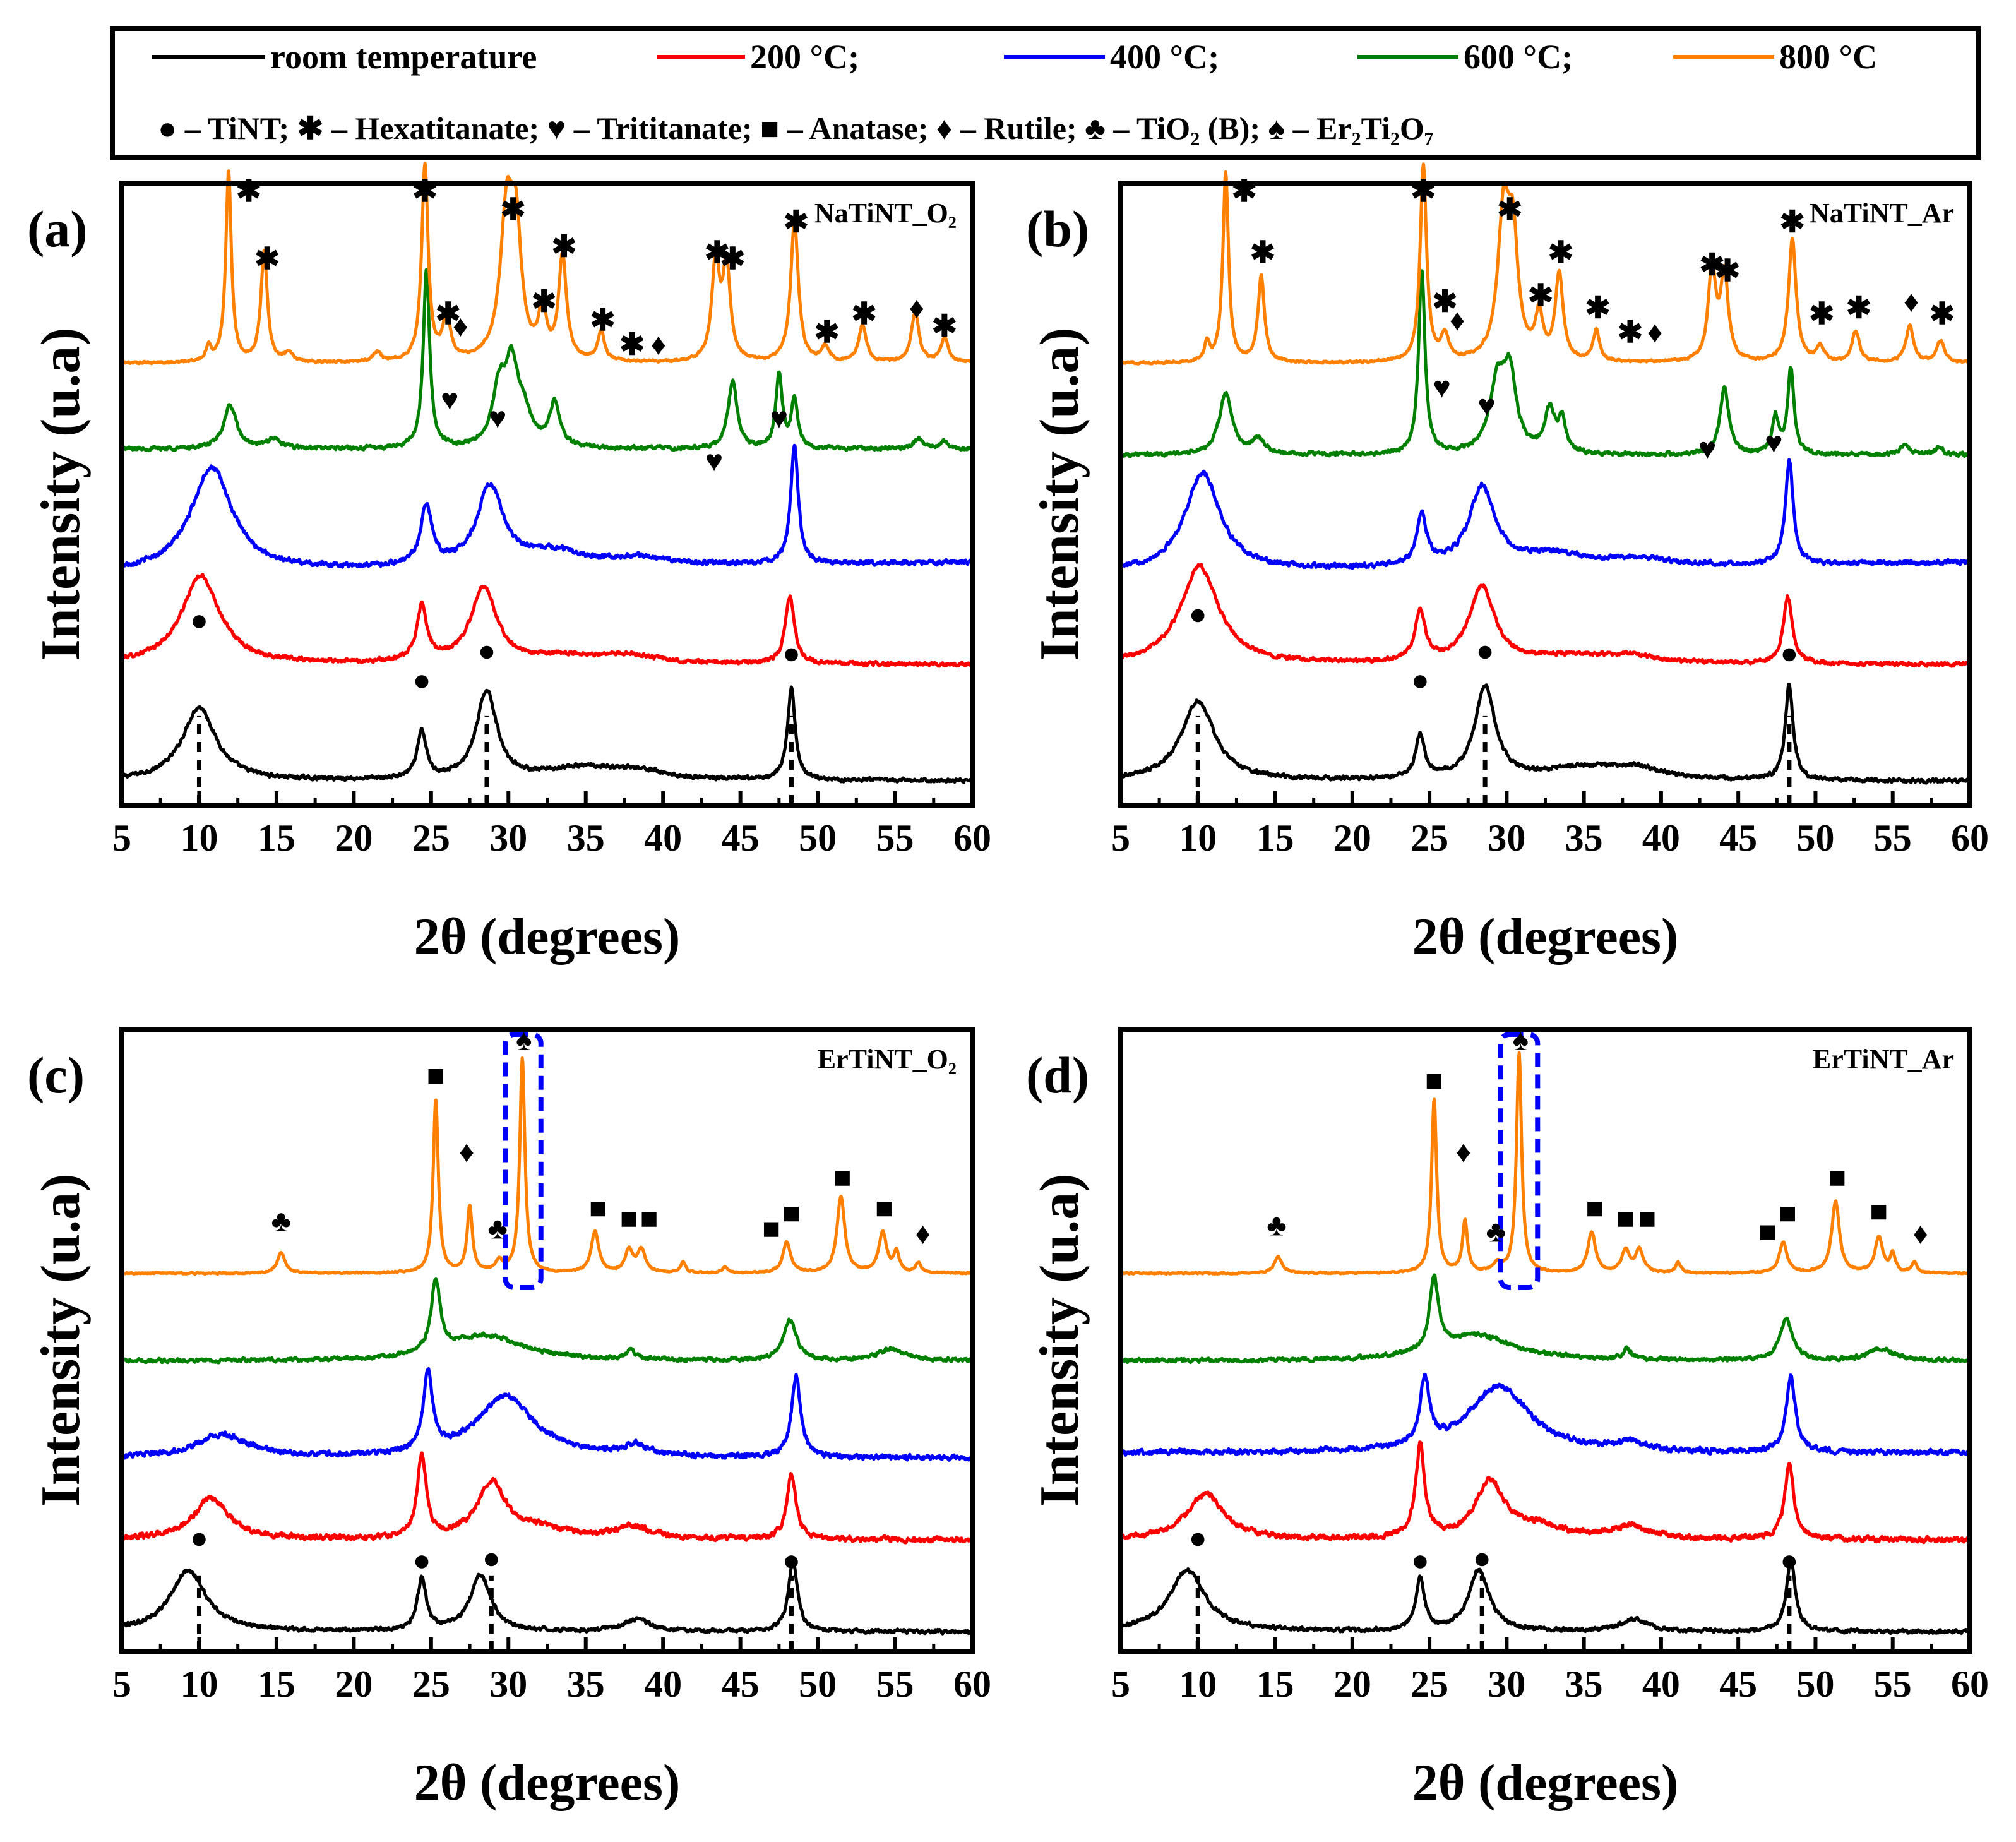 Image resolution: width=2016 pixels, height=1842 pixels. Describe the element at coordinates (885, 213) in the screenshot. I see `sample-label: NaTiNT_O₂` at that location.